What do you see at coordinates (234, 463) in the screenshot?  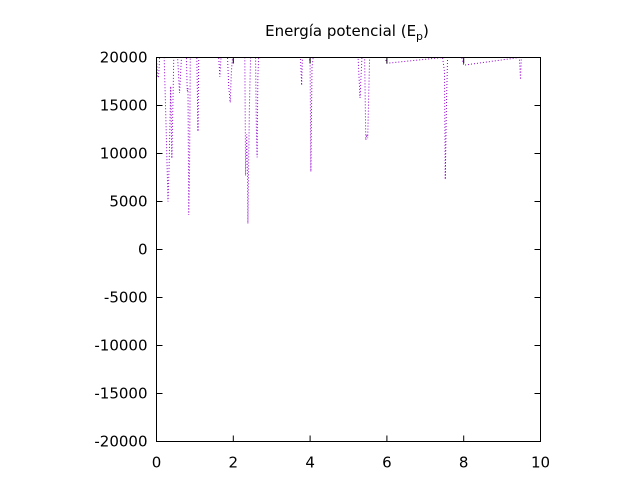 I see `x-tick-label-1: 2` at bounding box center [234, 463].